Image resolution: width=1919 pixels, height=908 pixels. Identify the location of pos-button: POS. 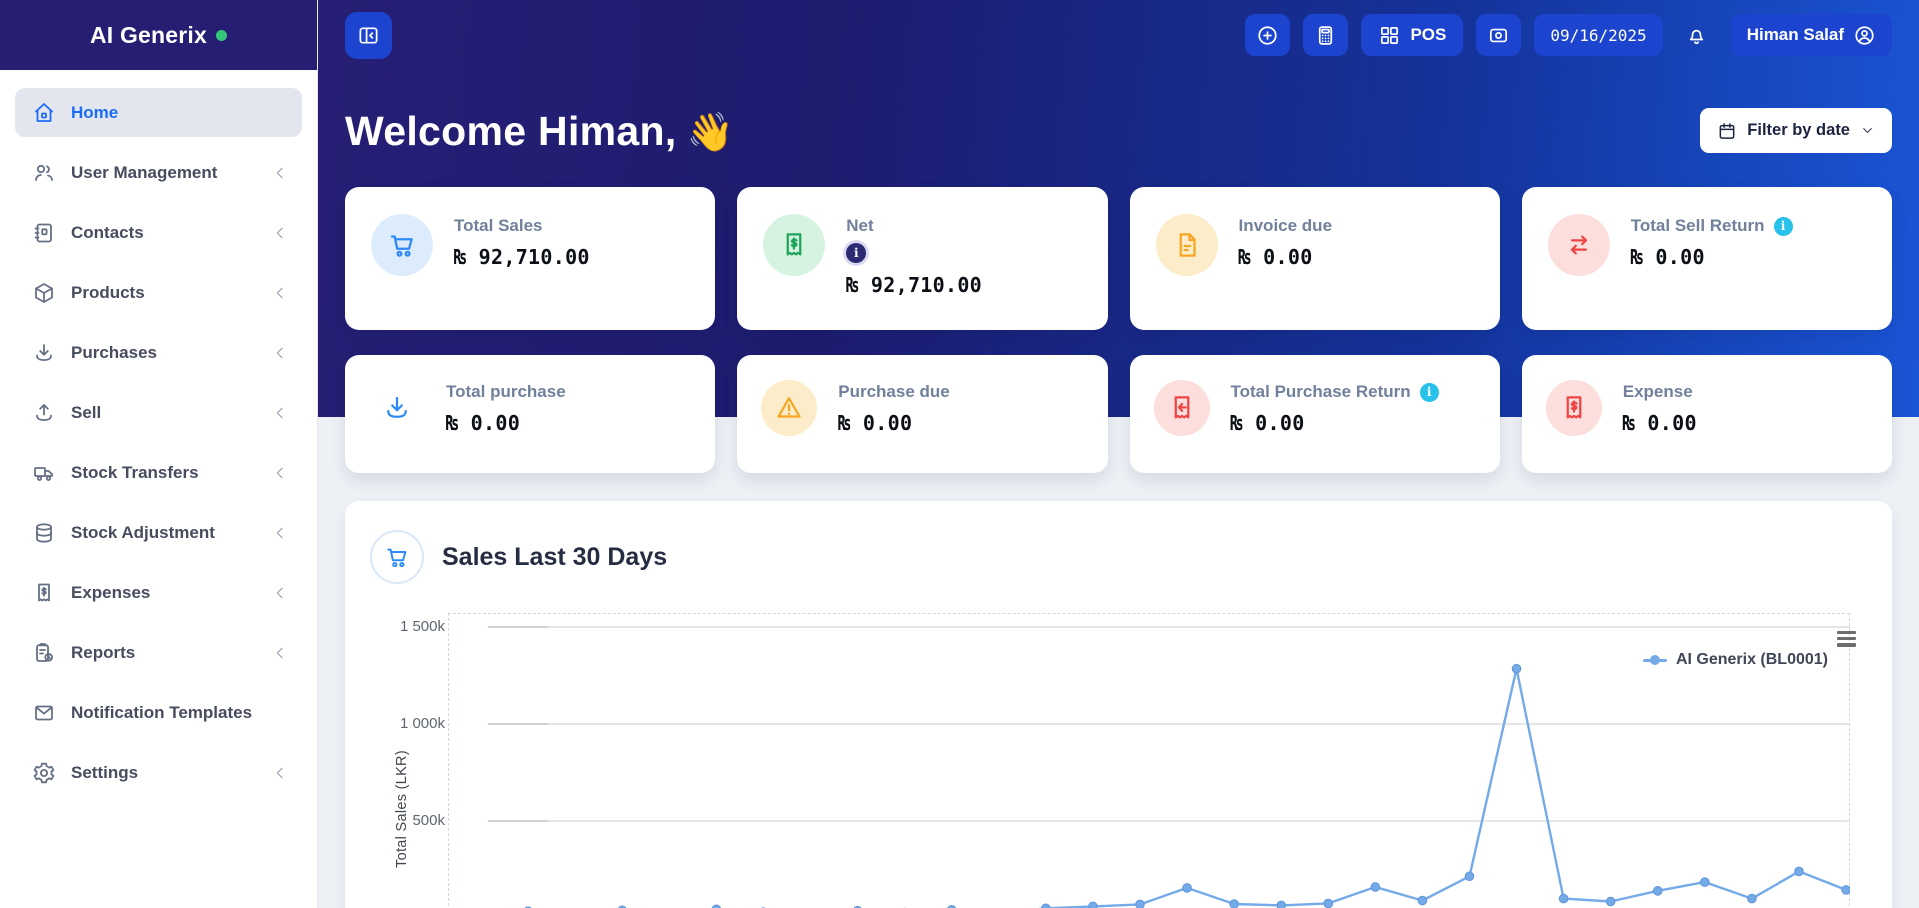
(1412, 35).